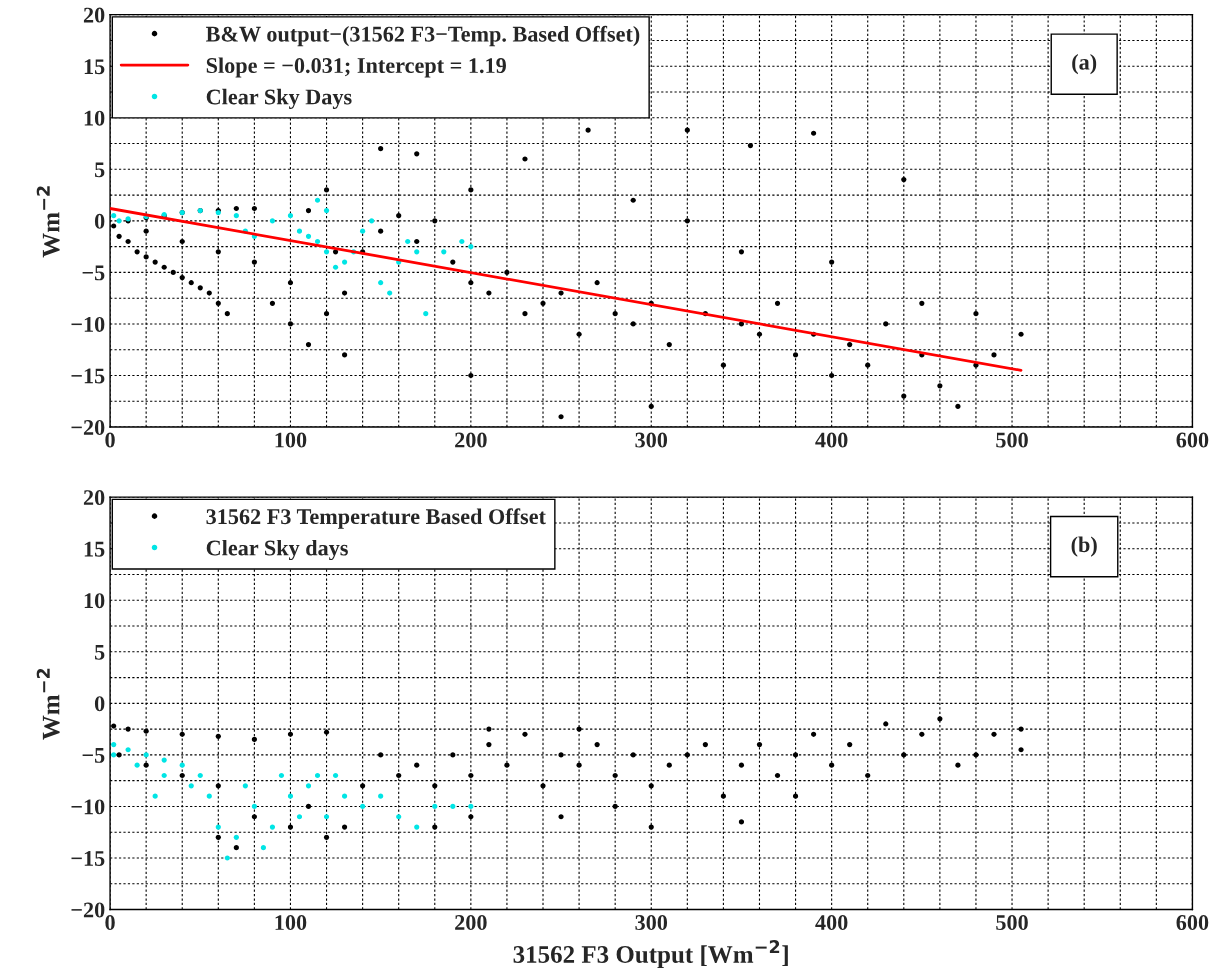  I want to click on x-axis-title: 31562 F3 Output [Wm$^{−2}$], so click(650, 954).